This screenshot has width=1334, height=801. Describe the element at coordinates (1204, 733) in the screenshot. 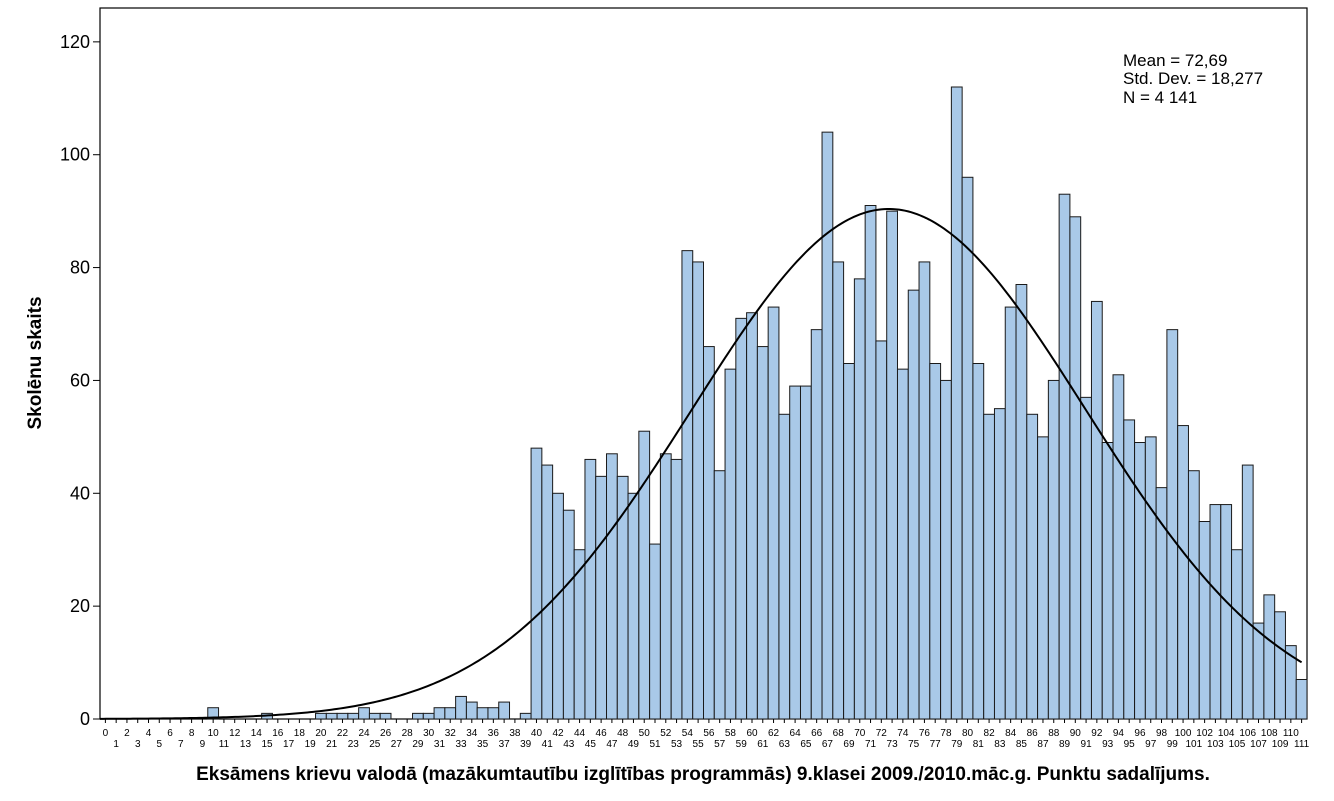

I see `x-tick-label-102: 102` at that location.